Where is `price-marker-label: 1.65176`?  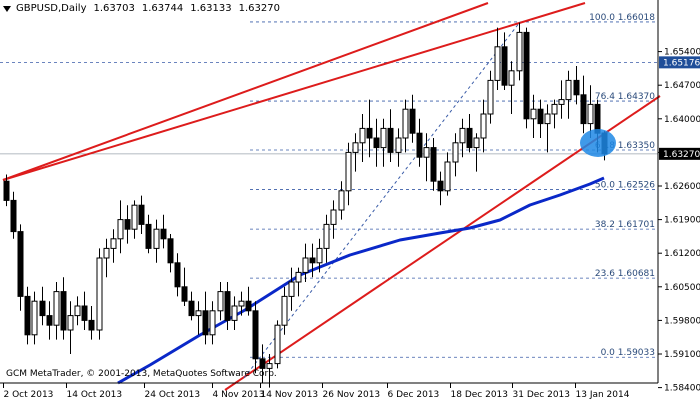 price-marker-label: 1.65176 is located at coordinates (681, 63).